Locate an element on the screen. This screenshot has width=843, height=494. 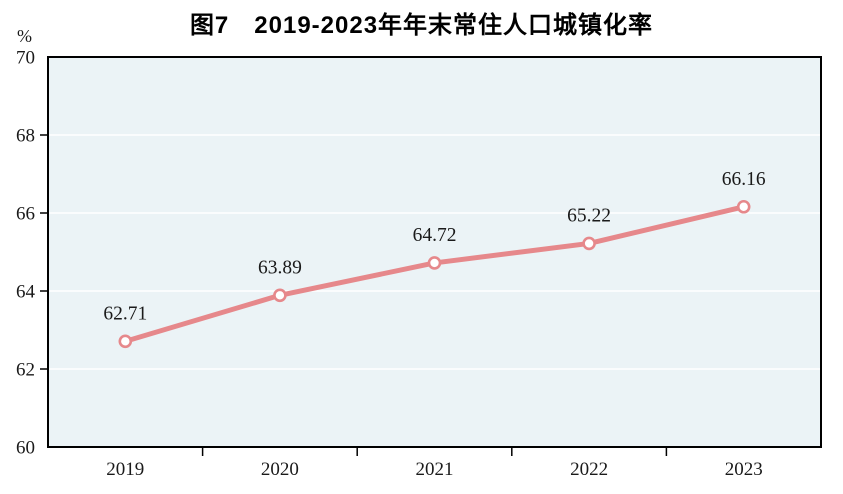
y-axis-label: 62 is located at coordinates (25, 370).